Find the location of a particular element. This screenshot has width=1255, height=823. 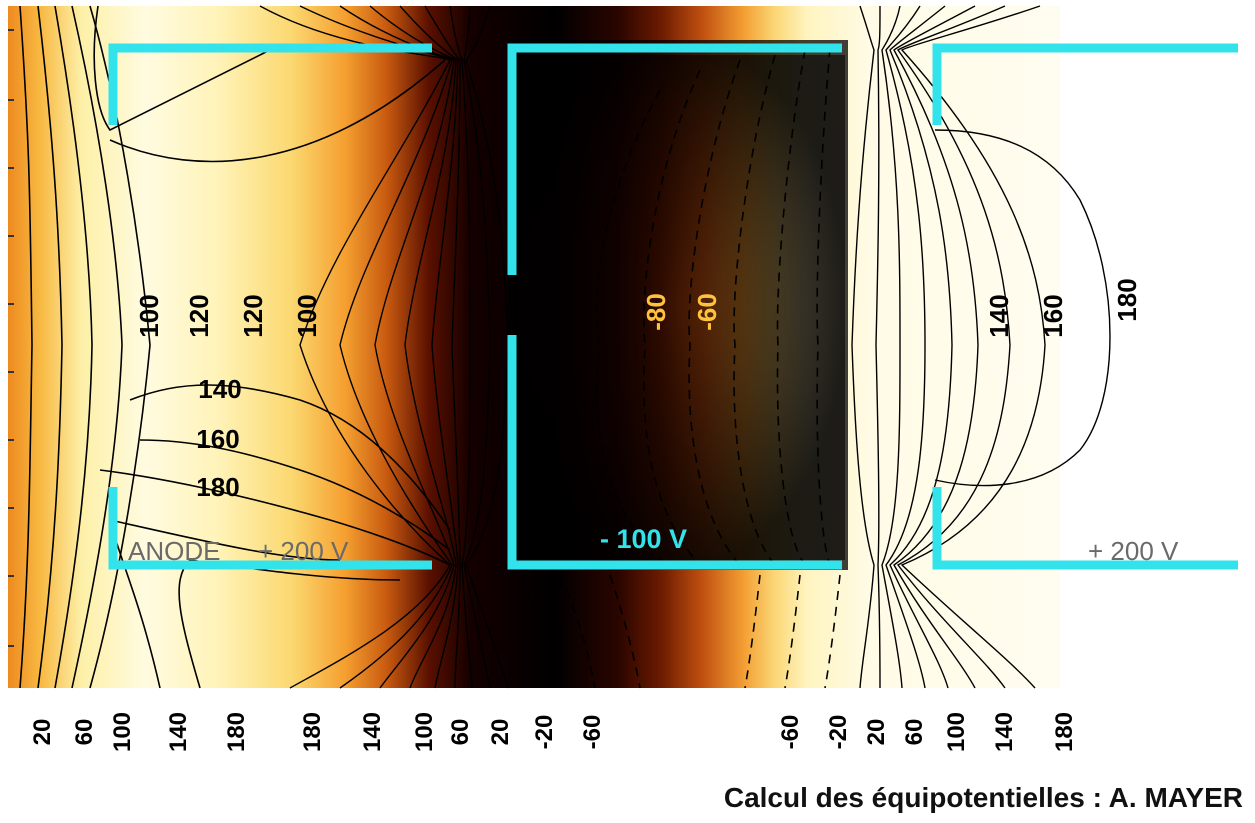

right-voltage-label: + 200 V is located at coordinates (1133, 551).